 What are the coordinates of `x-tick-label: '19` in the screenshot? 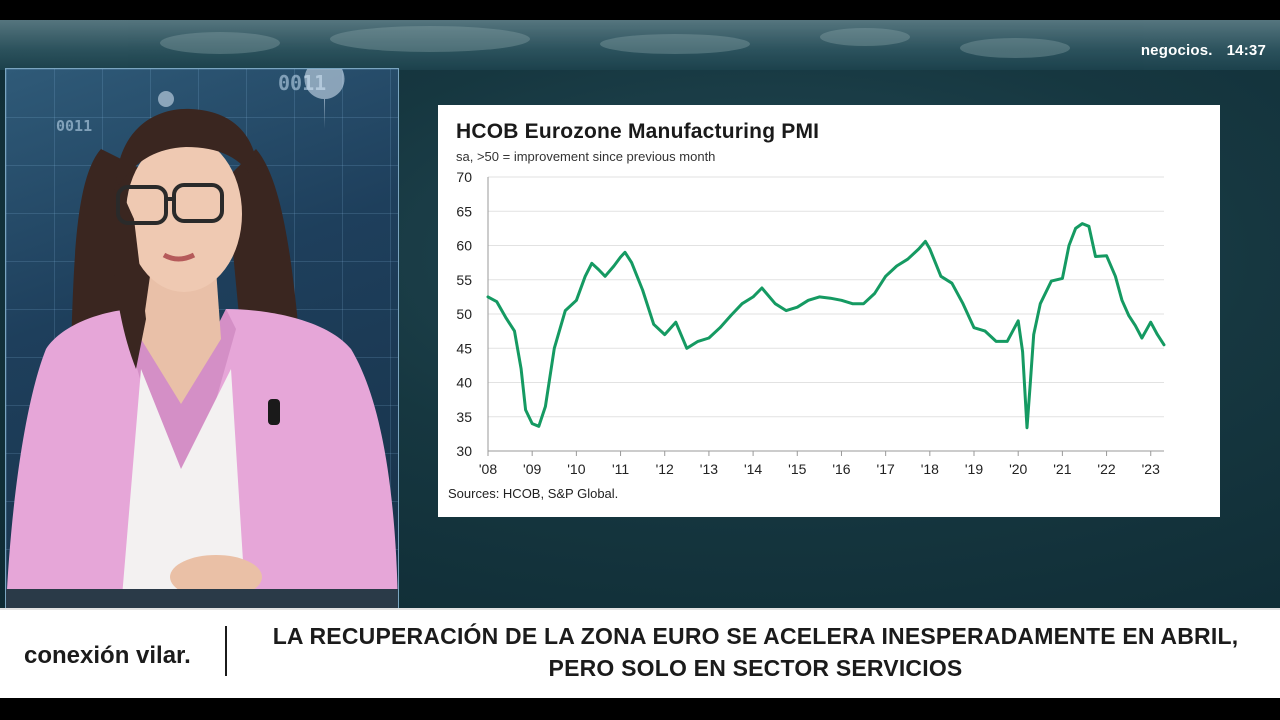 It's located at (974, 469).